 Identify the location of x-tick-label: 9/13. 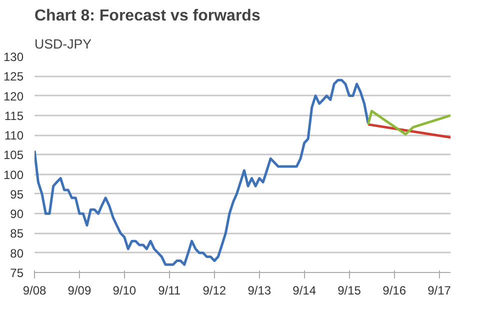
(260, 291).